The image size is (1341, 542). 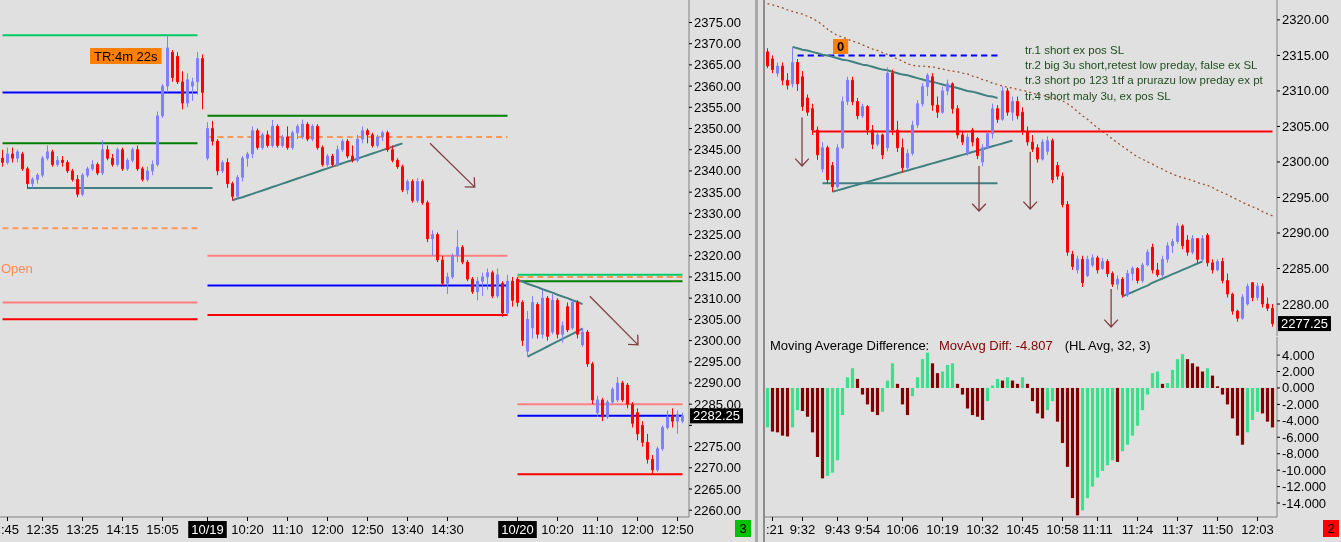 I want to click on x-tick-label: 13:40, so click(x=407, y=529).